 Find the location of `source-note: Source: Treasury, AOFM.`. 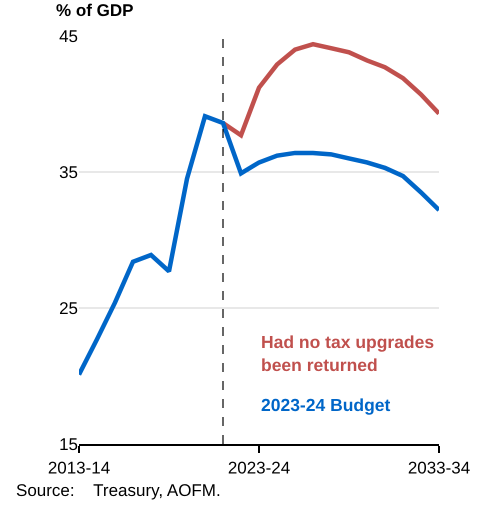

source-note: Source: Treasury, AOFM. is located at coordinates (118, 490).